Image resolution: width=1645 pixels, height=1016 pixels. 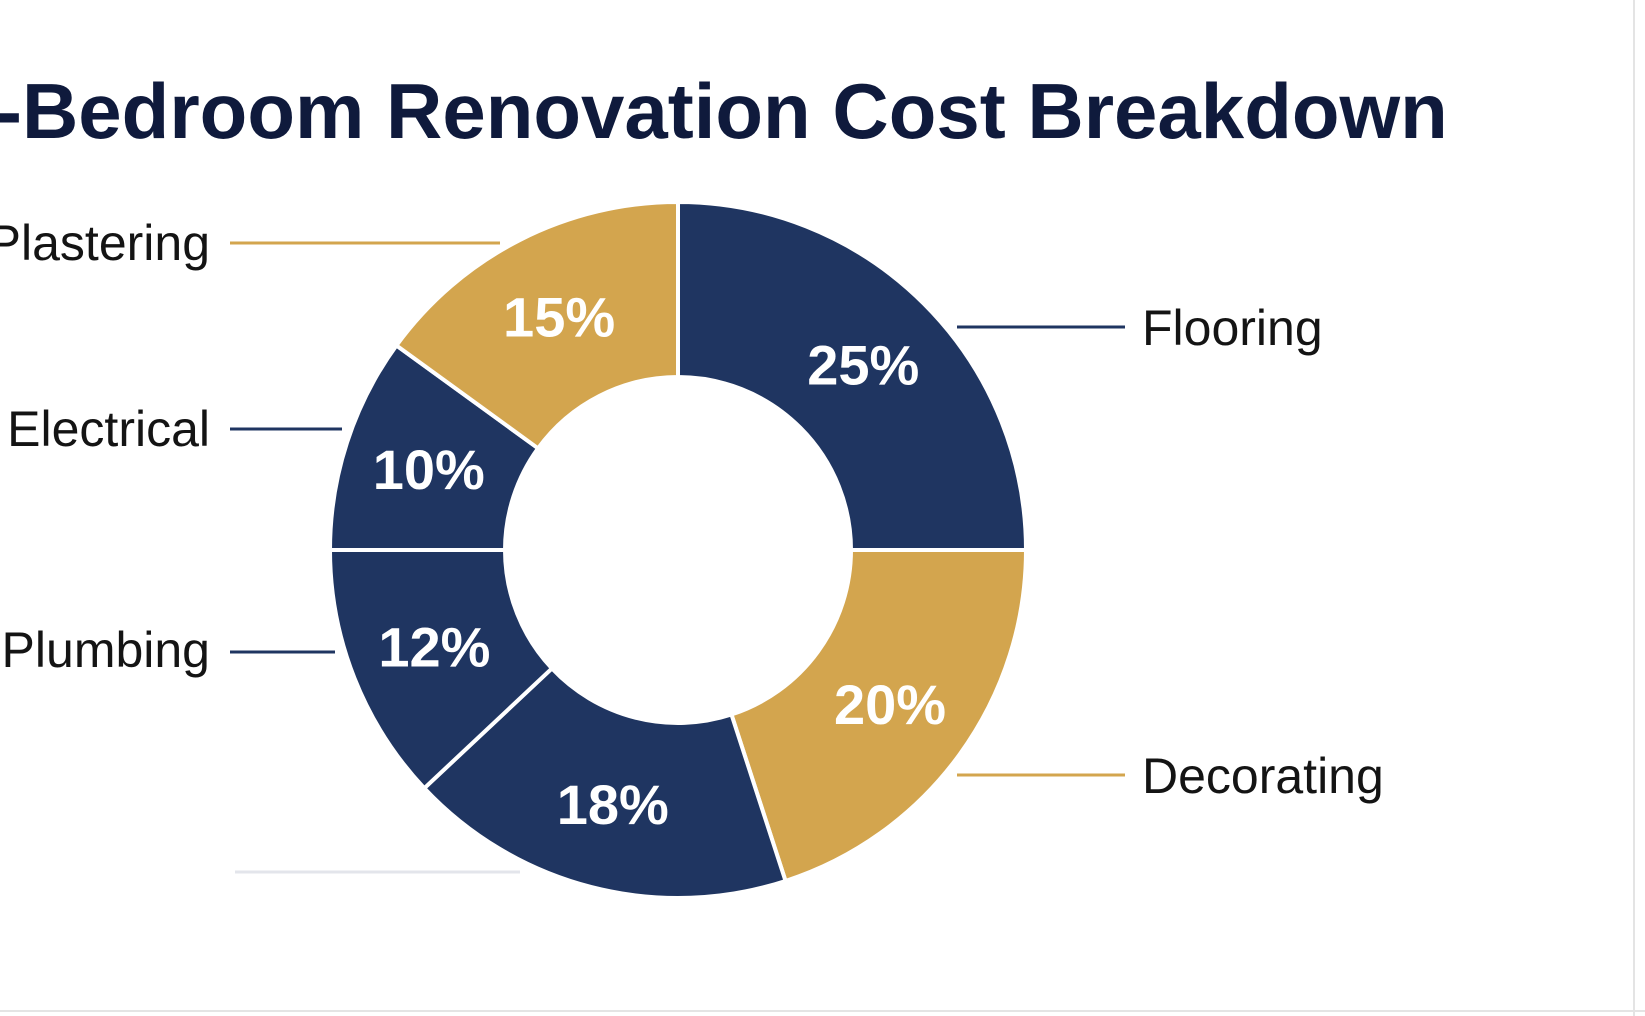 I want to click on donut-slice-plastering, so click(x=537, y=325).